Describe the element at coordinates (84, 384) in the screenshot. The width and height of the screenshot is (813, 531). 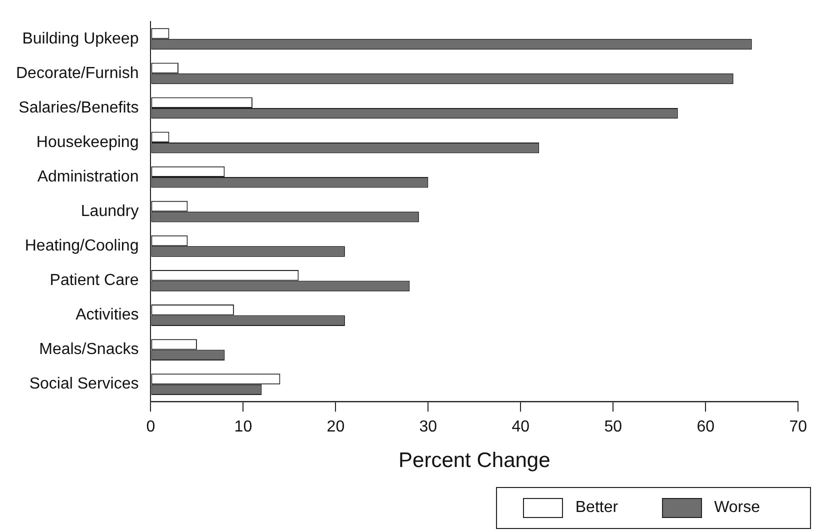
I see `y-tick-label: Social Services` at that location.